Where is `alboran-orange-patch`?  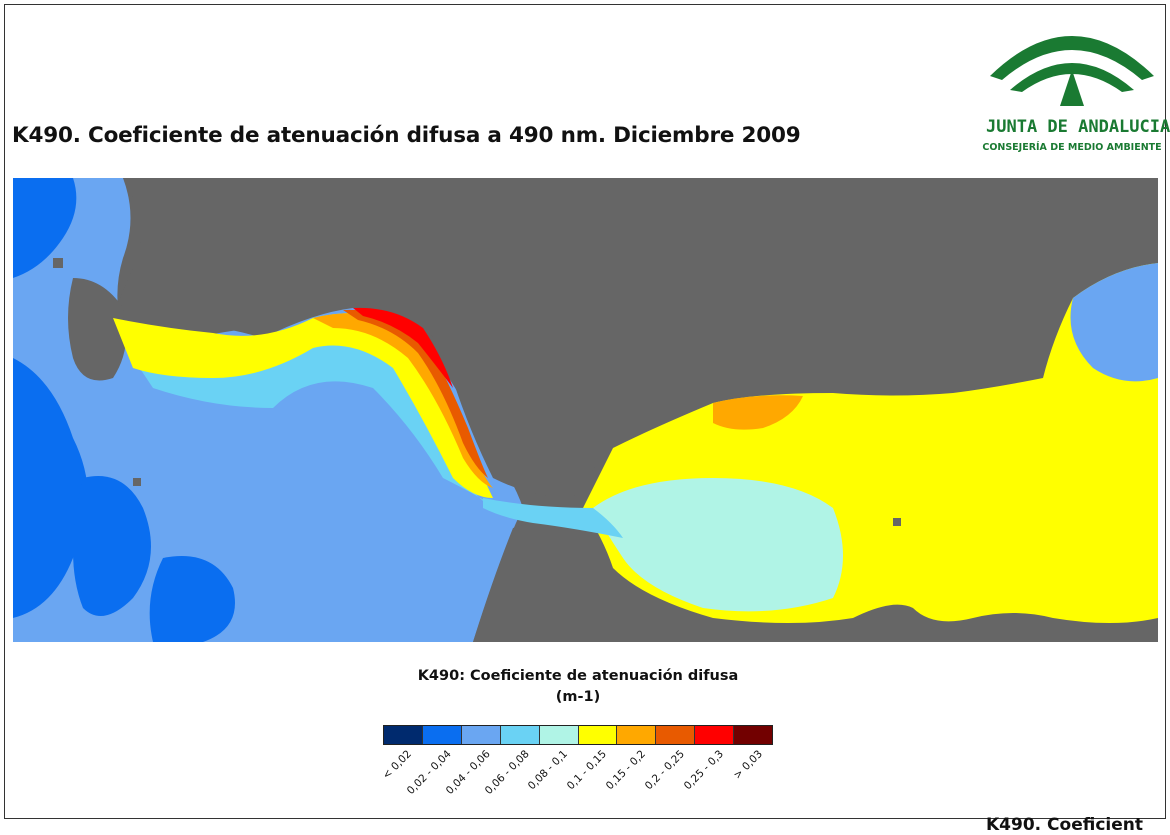 alboran-orange-patch is located at coordinates (758, 412).